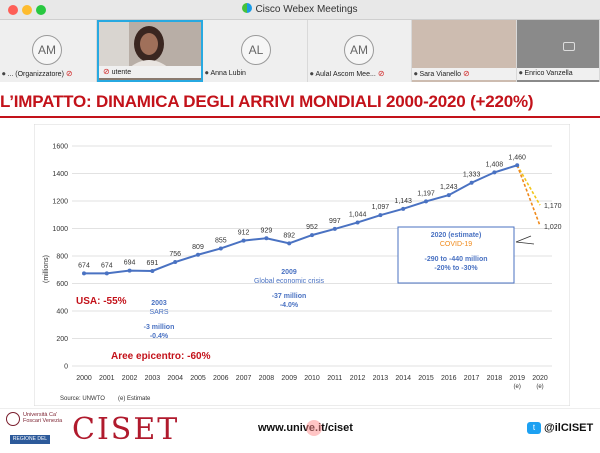 Image resolution: width=600 pixels, height=453 pixels. I want to click on website-link: www.unive.it/ciset, so click(305, 428).